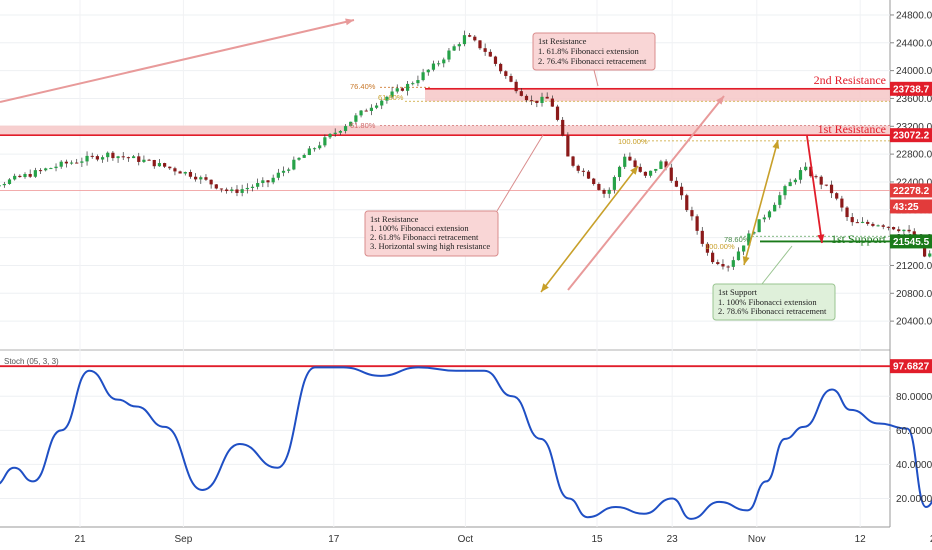  I want to click on annotation-line: 3. Horizontal swing high resistance, so click(430, 246).